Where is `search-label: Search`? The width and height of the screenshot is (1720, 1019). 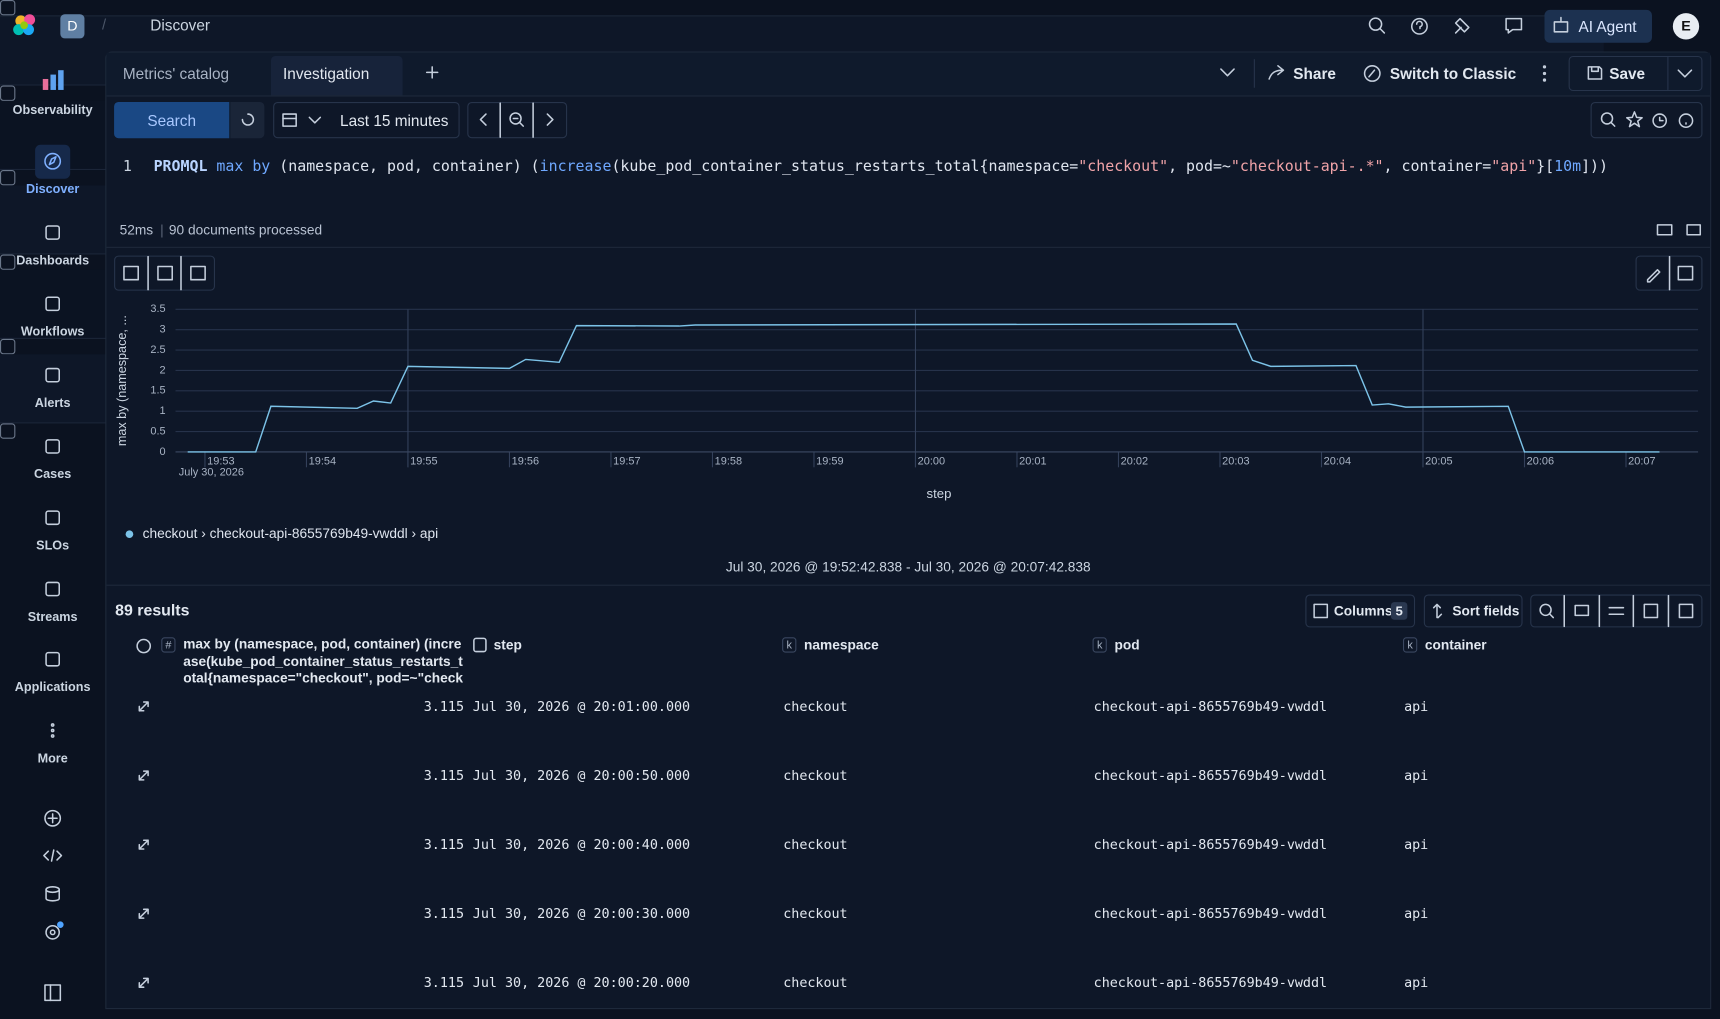 search-label: Search is located at coordinates (171, 120).